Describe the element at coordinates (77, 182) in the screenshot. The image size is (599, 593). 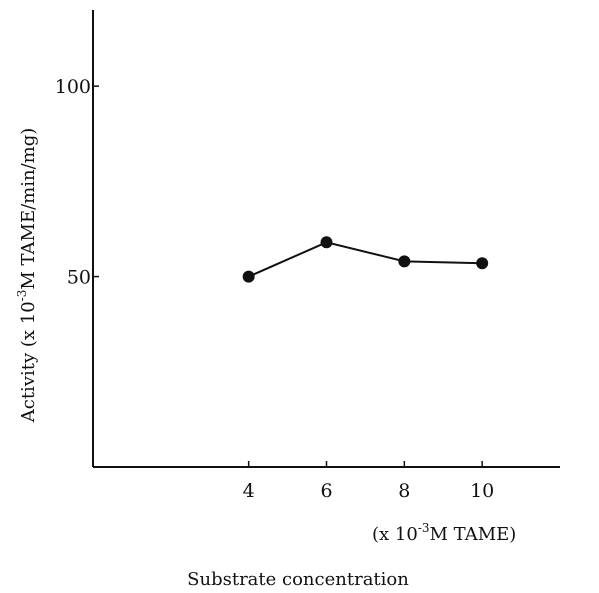
I see `y-ticks: 50 100` at that location.